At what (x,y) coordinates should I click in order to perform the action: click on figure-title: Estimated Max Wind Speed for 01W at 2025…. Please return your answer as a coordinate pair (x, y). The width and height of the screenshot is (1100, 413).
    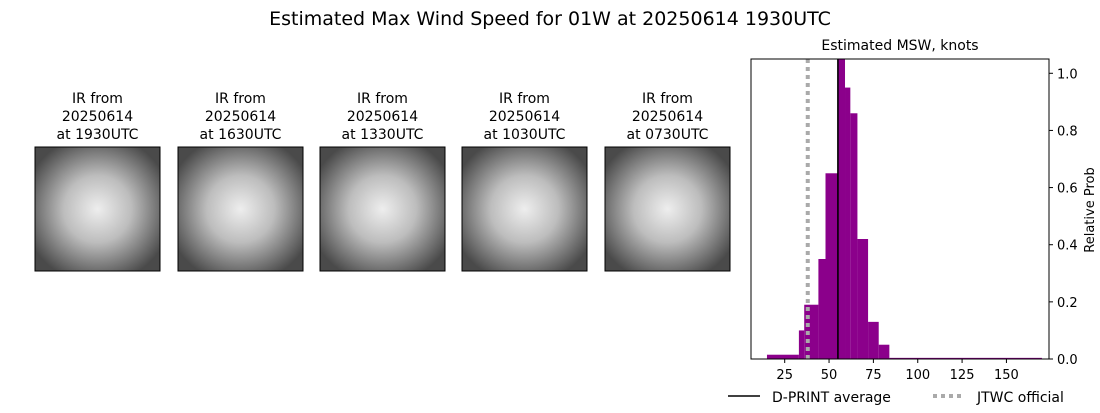
    Looking at the image, I should click on (550, 19).